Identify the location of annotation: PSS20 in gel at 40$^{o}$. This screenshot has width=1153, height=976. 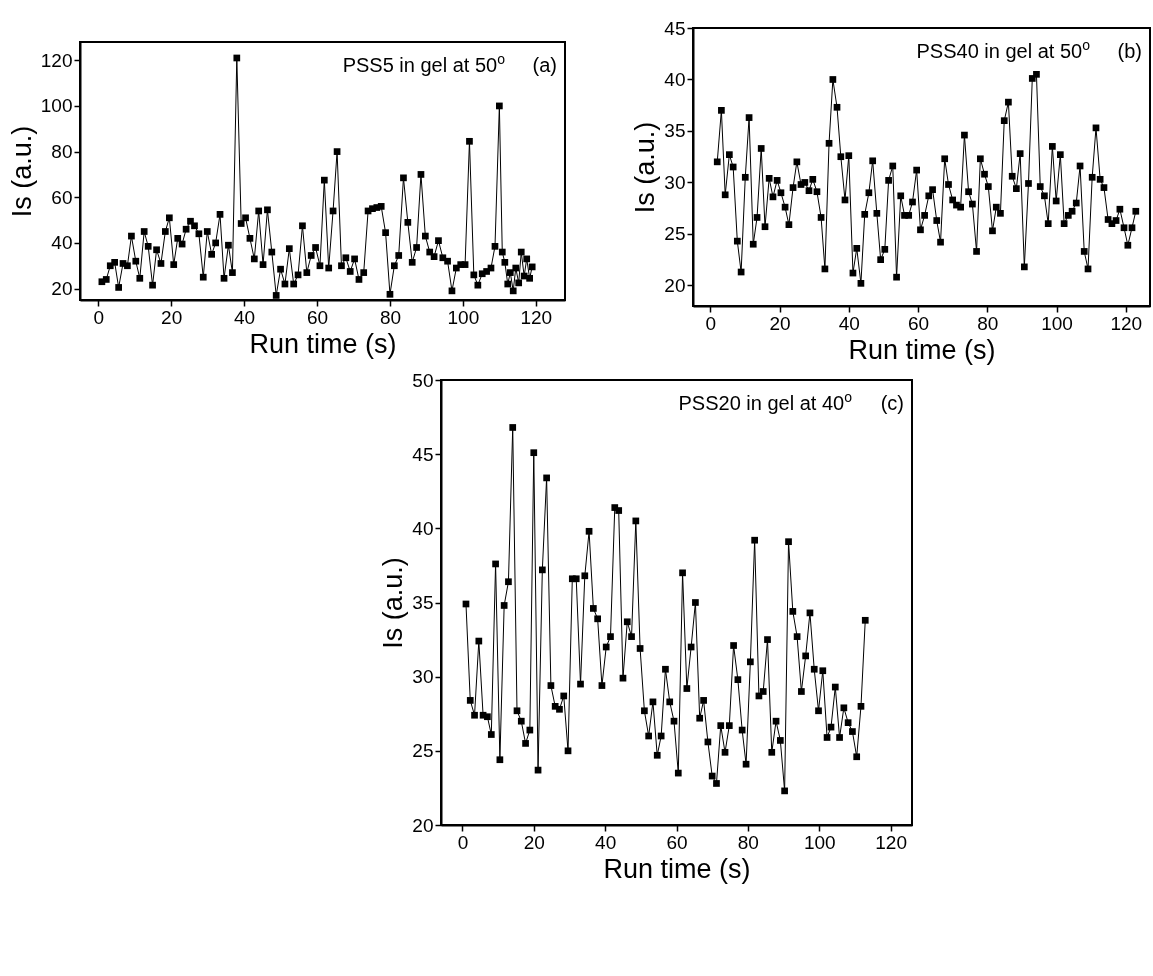
(765, 401).